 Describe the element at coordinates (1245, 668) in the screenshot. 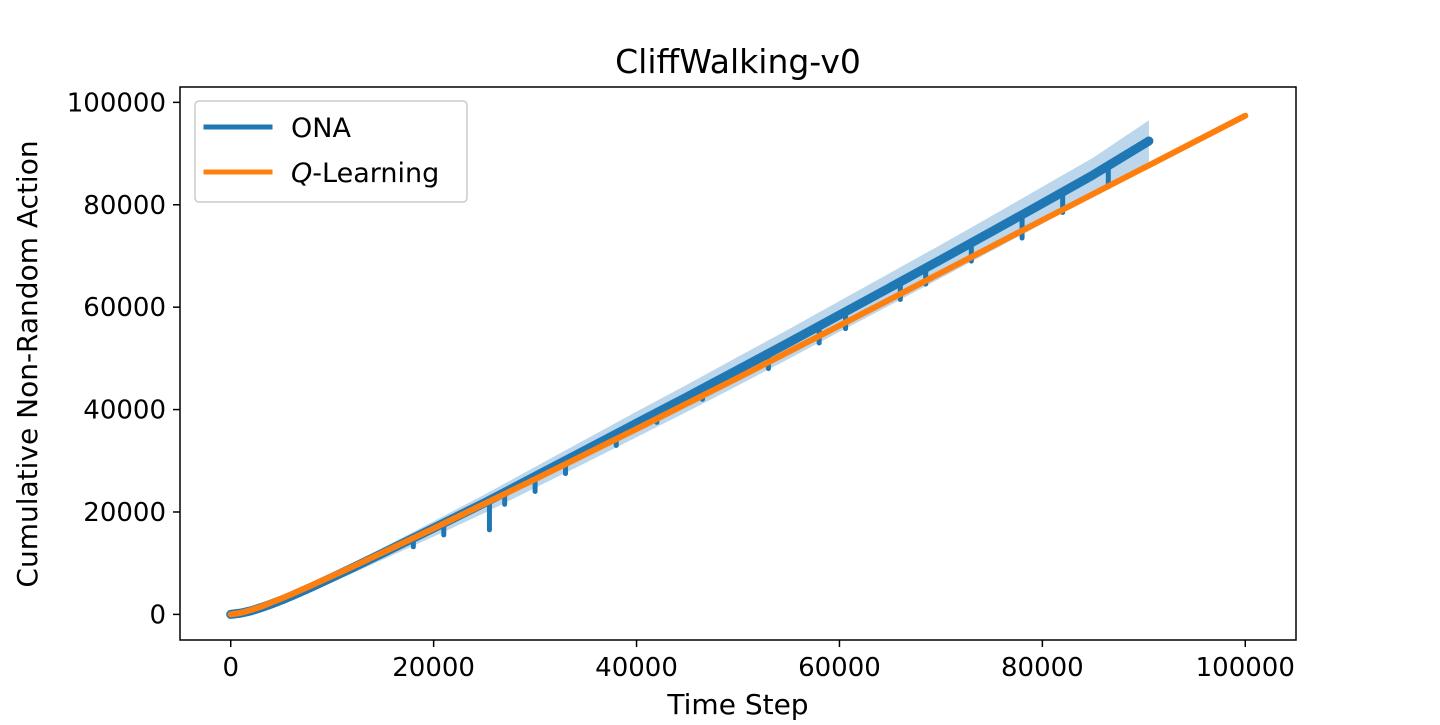

I see `x-tick-label: 100000` at that location.